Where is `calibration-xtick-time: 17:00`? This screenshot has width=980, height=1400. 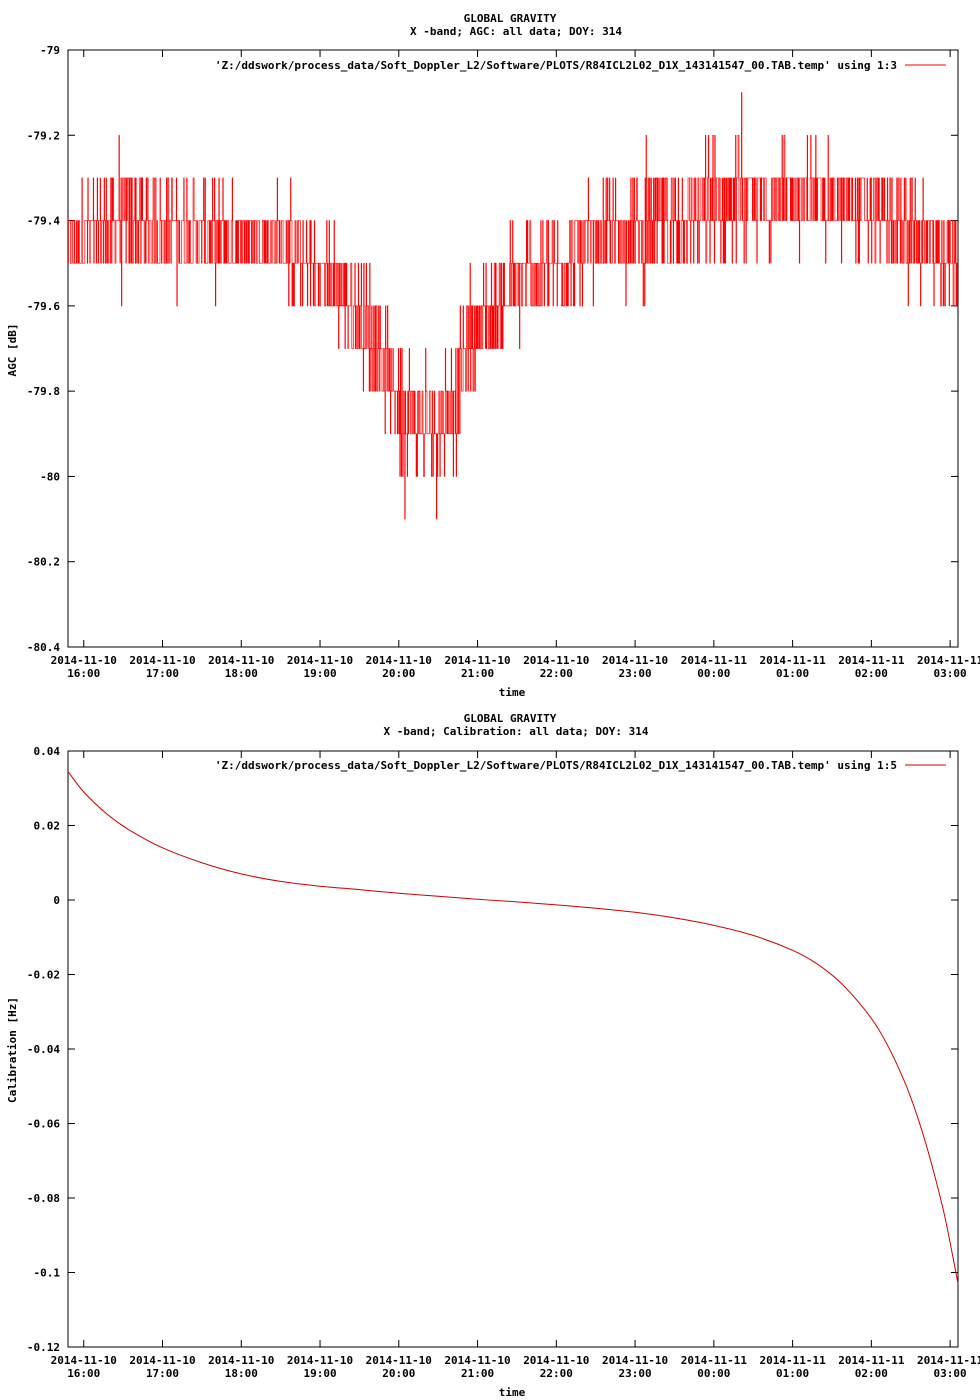 calibration-xtick-time: 17:00 is located at coordinates (162, 1373).